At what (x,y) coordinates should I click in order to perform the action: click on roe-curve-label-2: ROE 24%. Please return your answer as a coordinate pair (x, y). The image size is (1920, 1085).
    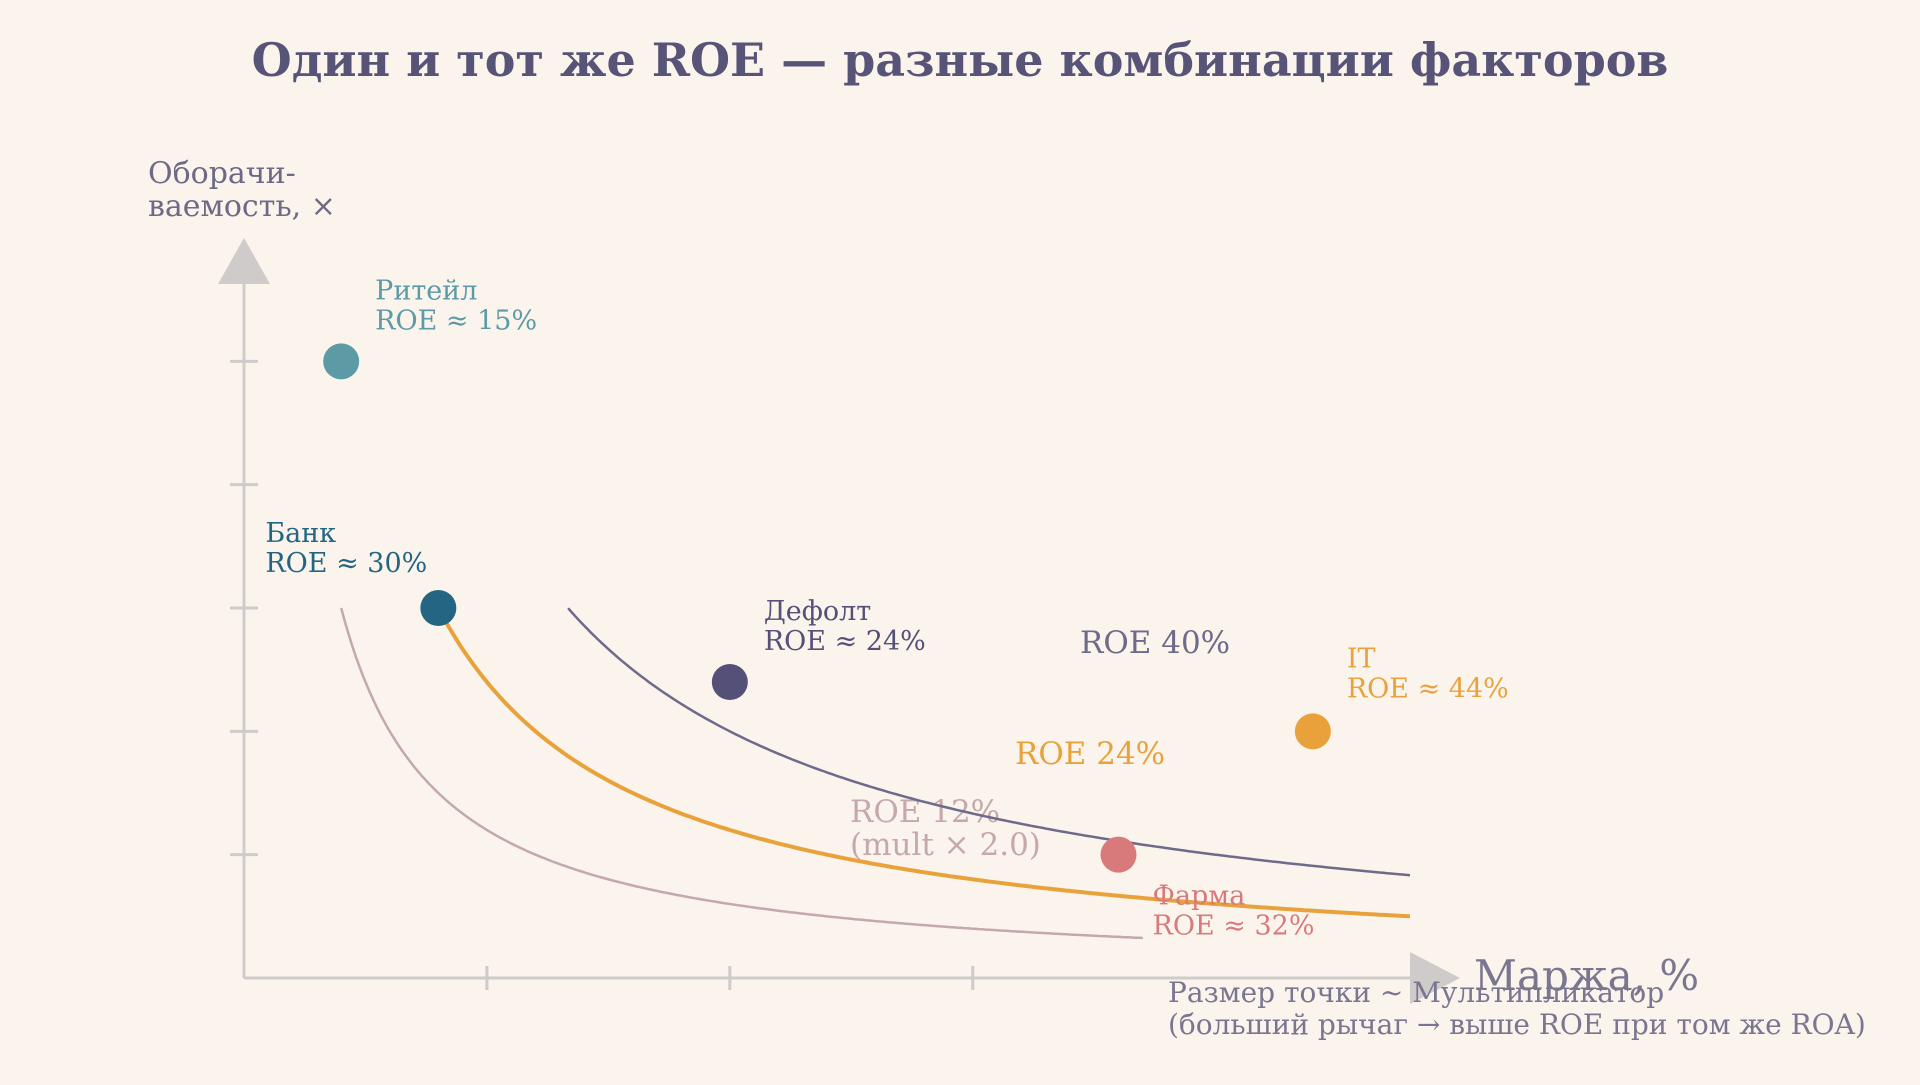
    Looking at the image, I should click on (1090, 754).